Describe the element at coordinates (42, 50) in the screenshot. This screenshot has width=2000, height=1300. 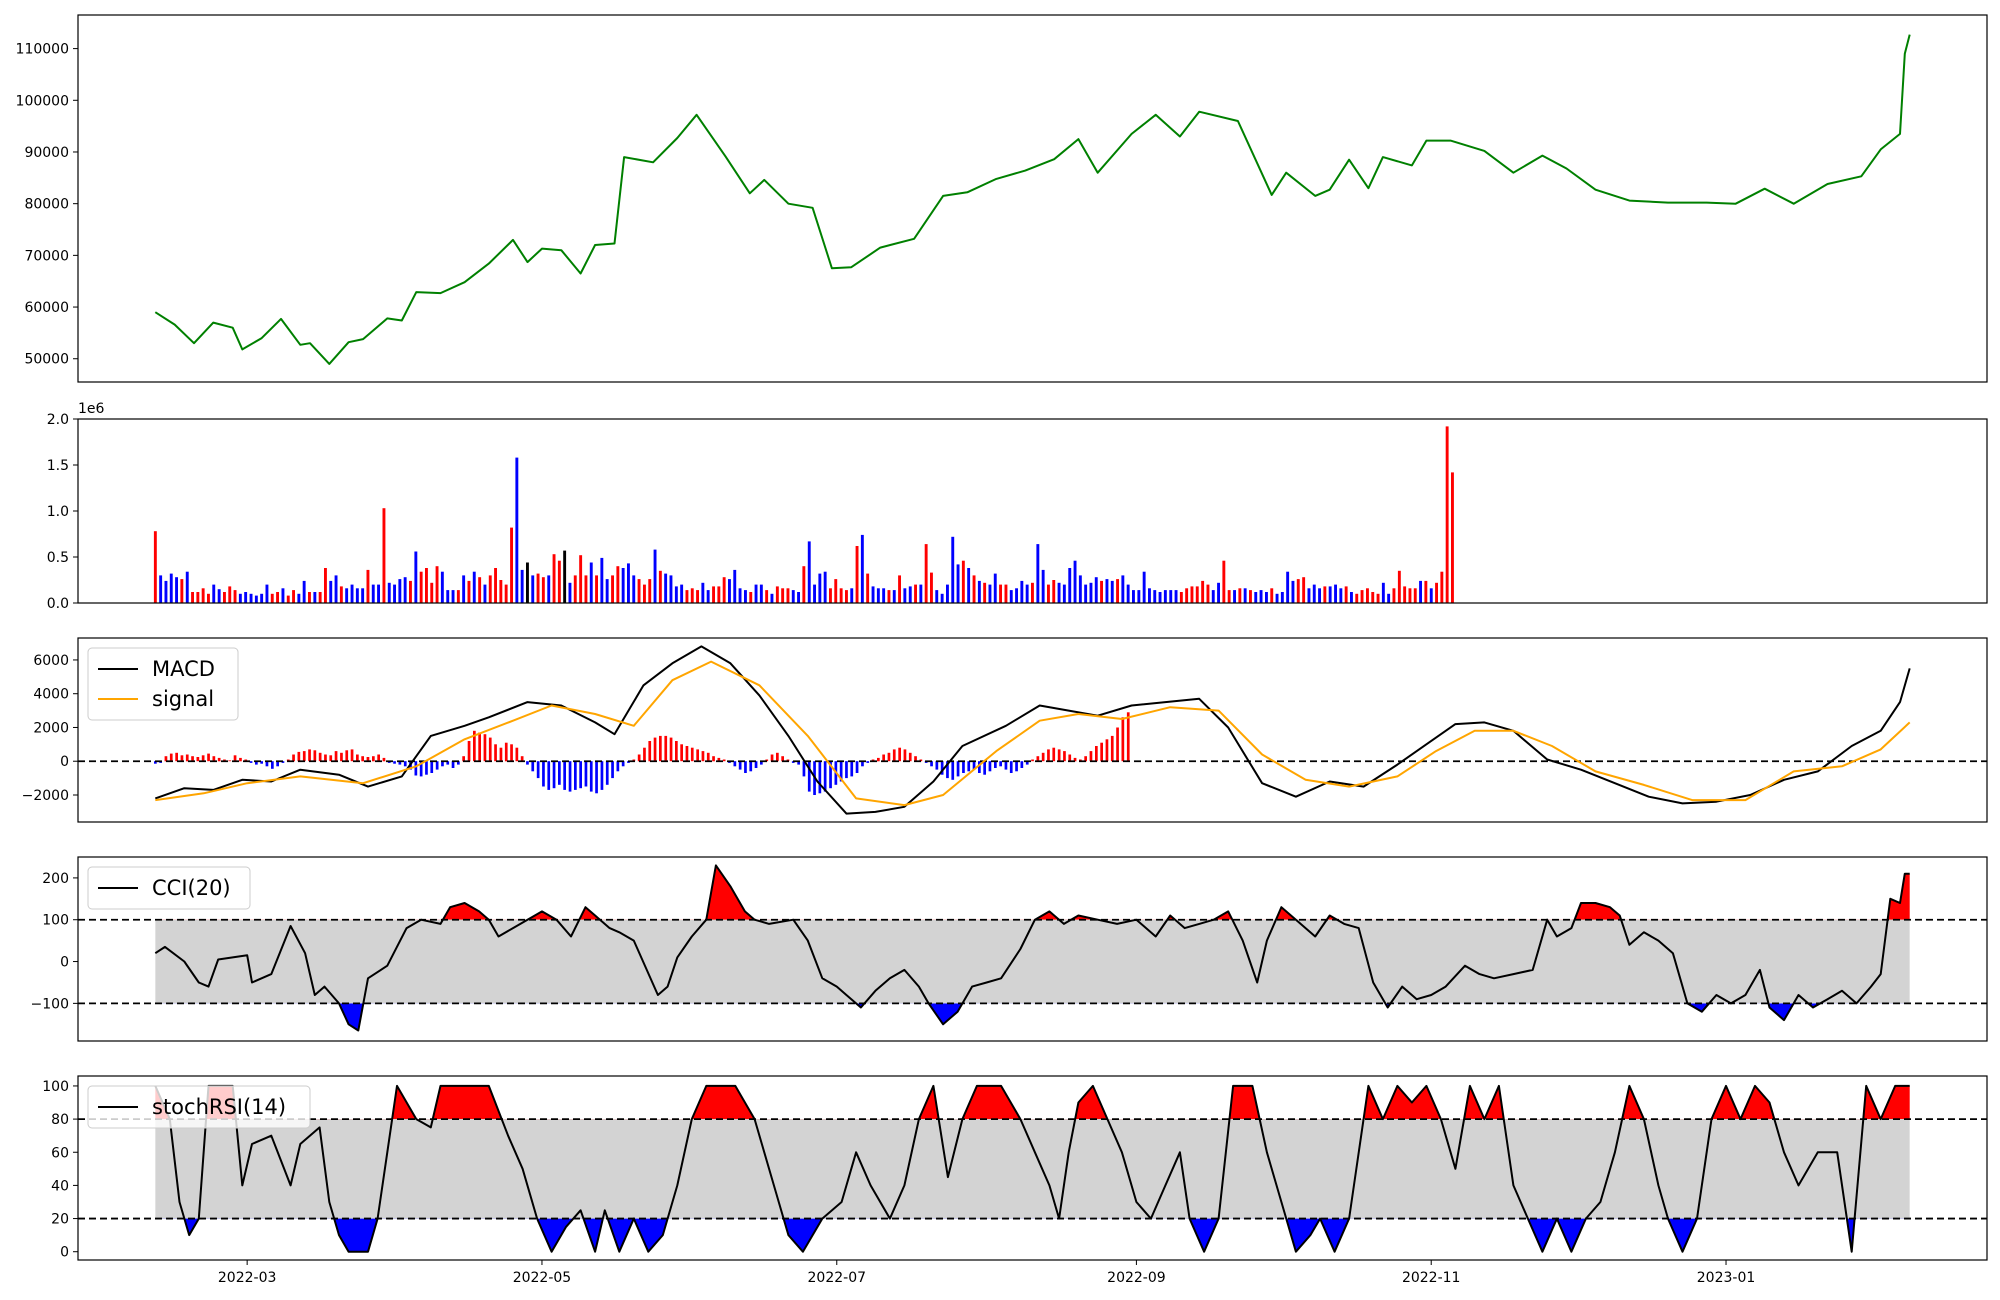
I see `price-ytick-label: 110000` at that location.